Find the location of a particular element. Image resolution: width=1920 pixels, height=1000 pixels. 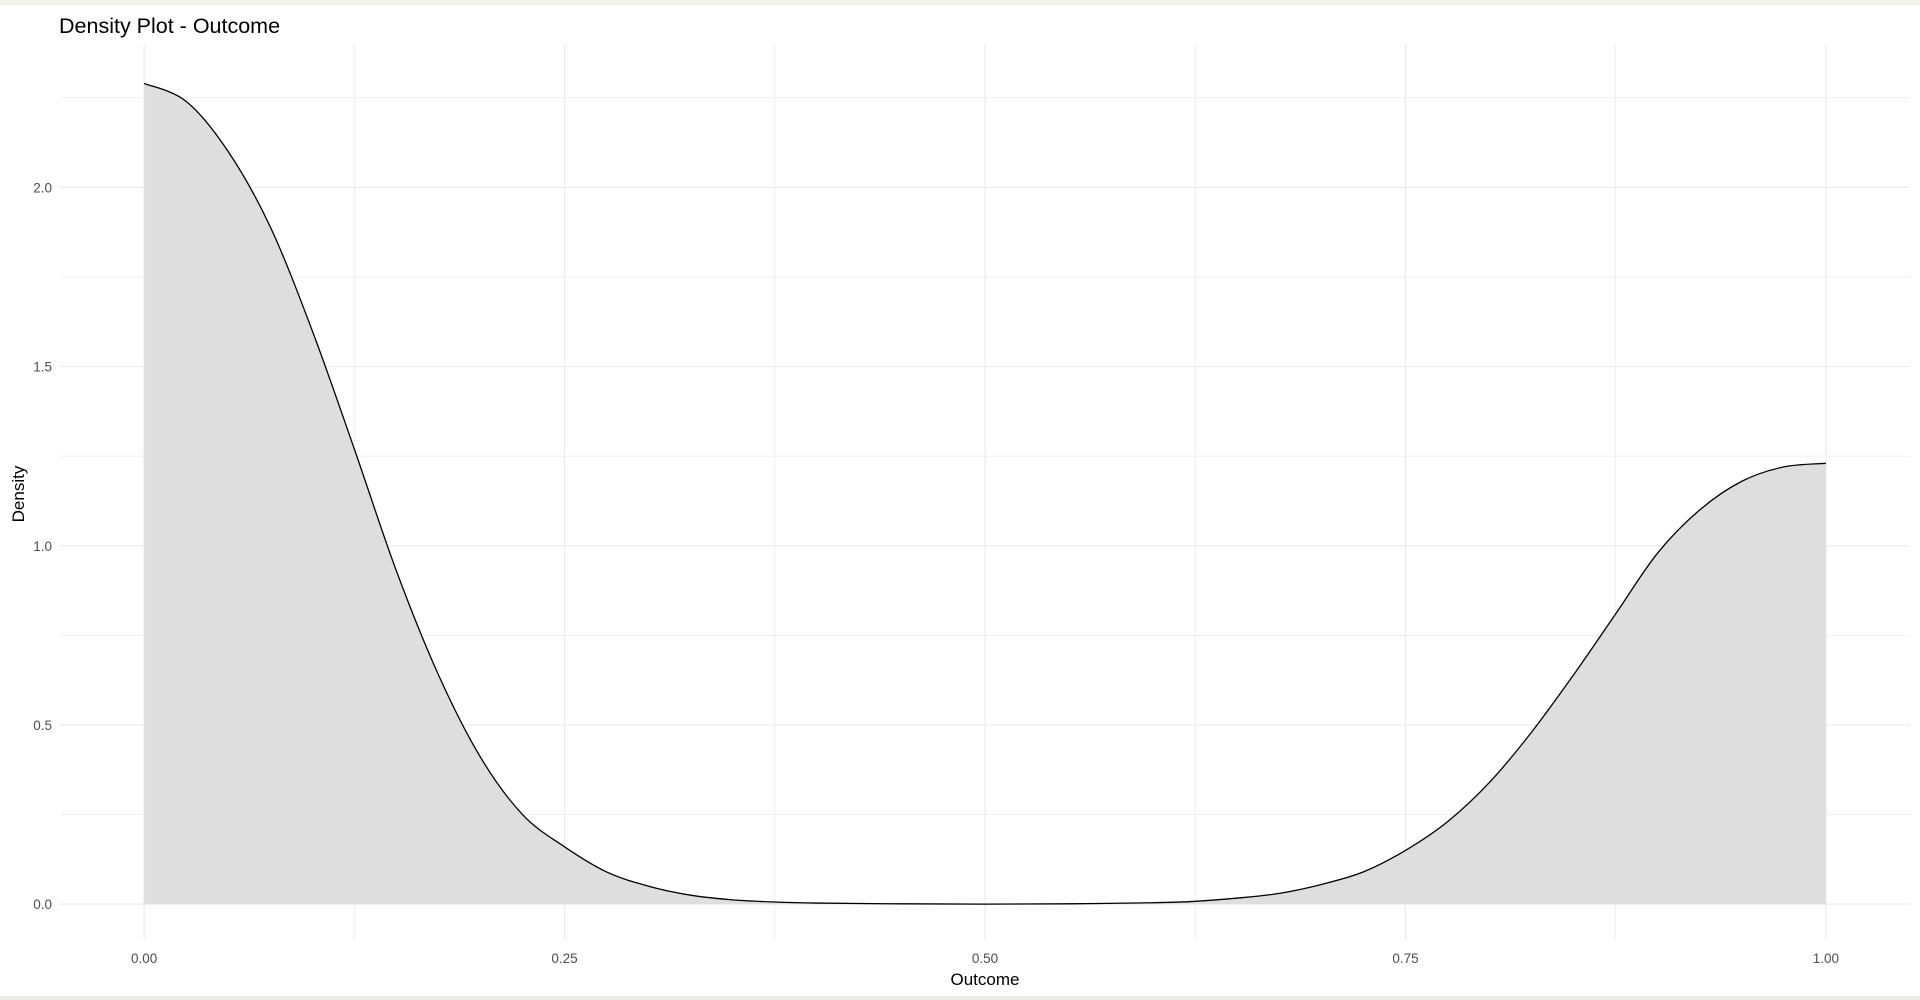

y-tick-label: 2.0 is located at coordinates (42, 187).